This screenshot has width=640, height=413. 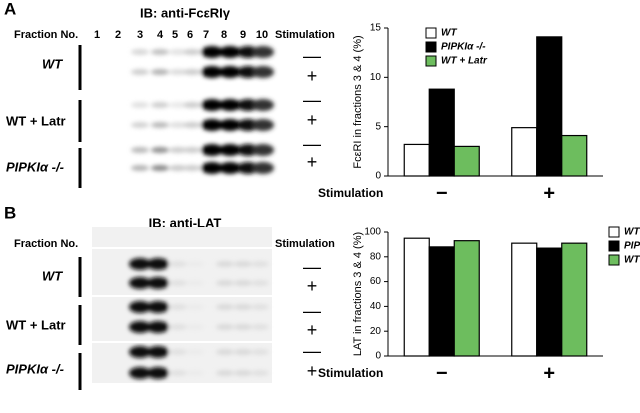 I want to click on panel-letter: A, so click(x=10, y=9).